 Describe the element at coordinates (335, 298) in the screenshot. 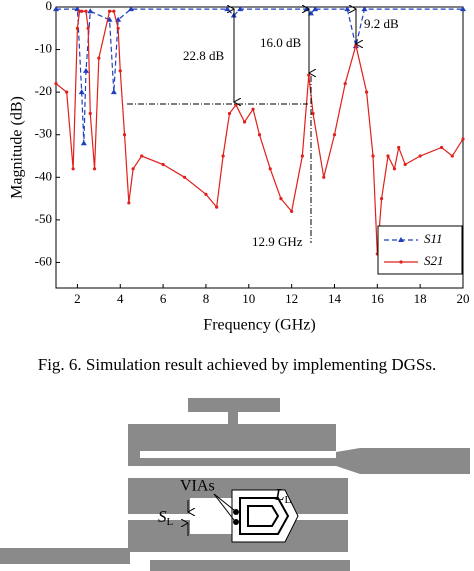

I see `x-tick-label: 14` at that location.